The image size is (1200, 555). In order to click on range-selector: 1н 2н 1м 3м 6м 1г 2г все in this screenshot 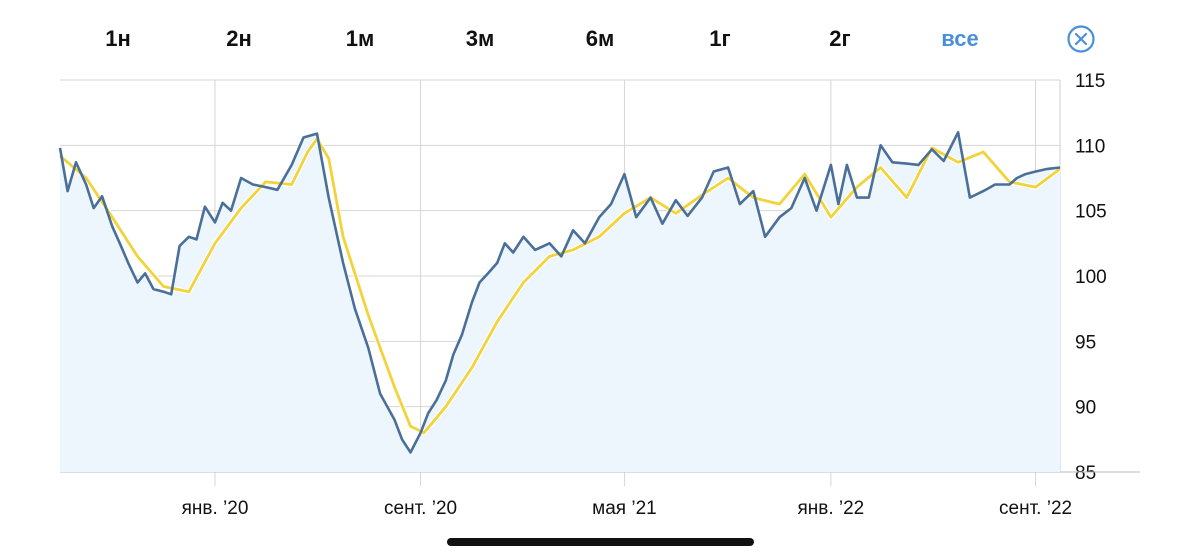, I will do `click(600, 40)`.